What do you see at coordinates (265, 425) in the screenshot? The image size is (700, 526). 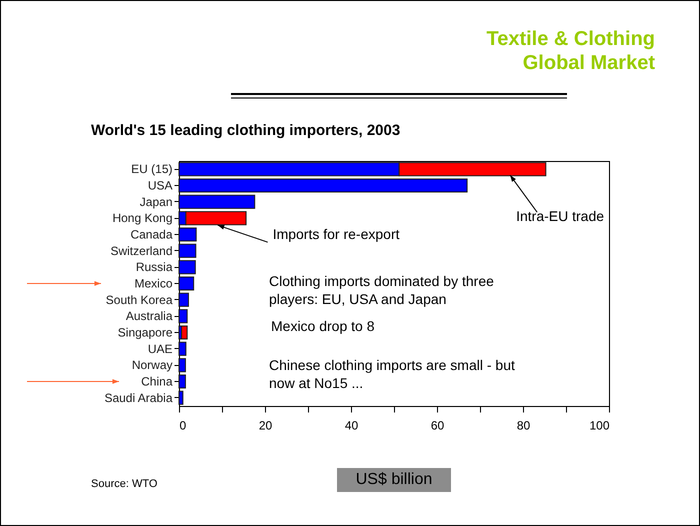 I see `x-tick-label: 20` at bounding box center [265, 425].